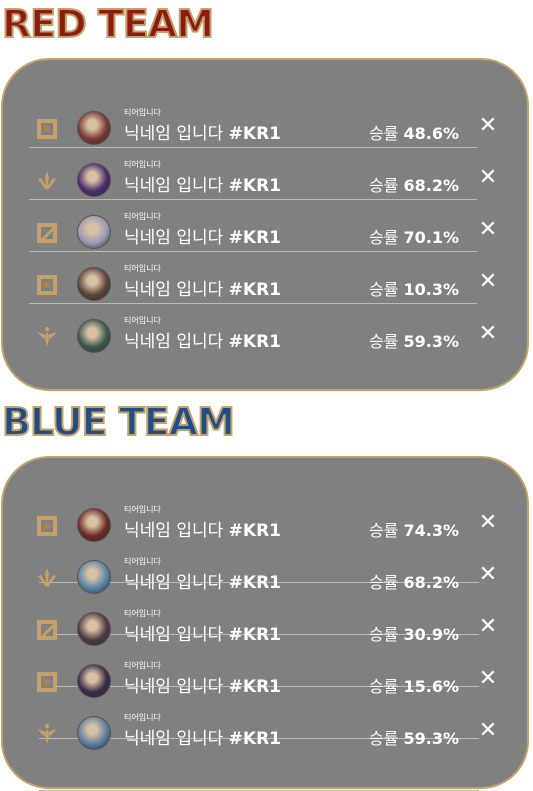 Image resolution: width=533 pixels, height=791 pixels. Describe the element at coordinates (107, 24) in the screenshot. I see `red-team-title: RED TEAM` at that location.